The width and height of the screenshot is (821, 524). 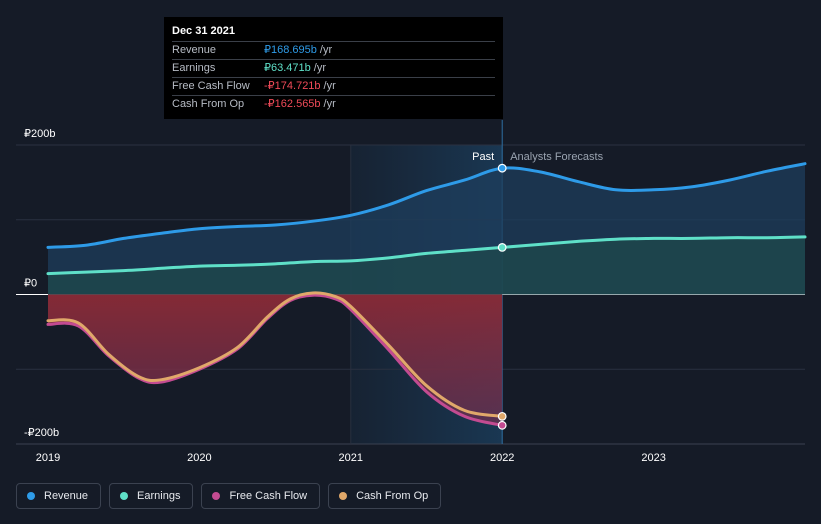 I want to click on earnings-marker, so click(x=502, y=247).